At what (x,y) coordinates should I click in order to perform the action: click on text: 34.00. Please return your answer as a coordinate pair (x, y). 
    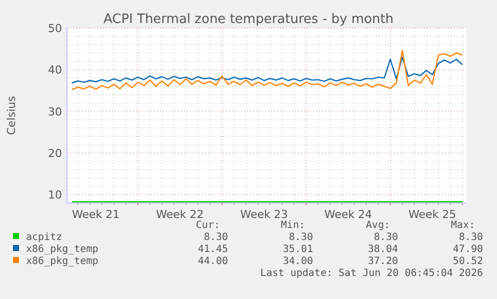
    Looking at the image, I should click on (297, 261).